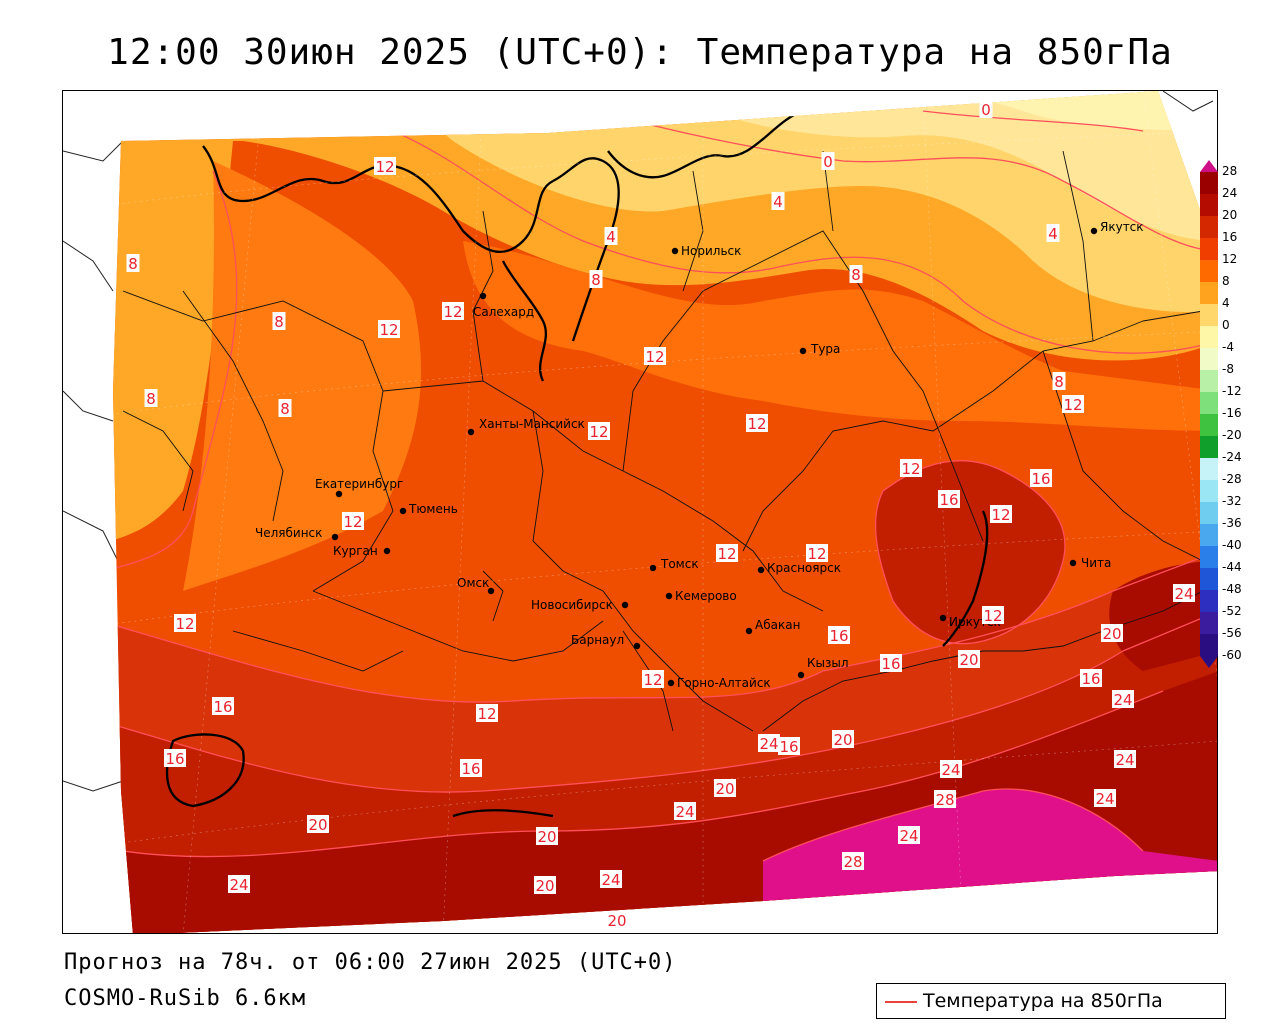  What do you see at coordinates (1230, 171) in the screenshot?
I see `colorbar-tick-label: 28` at bounding box center [1230, 171].